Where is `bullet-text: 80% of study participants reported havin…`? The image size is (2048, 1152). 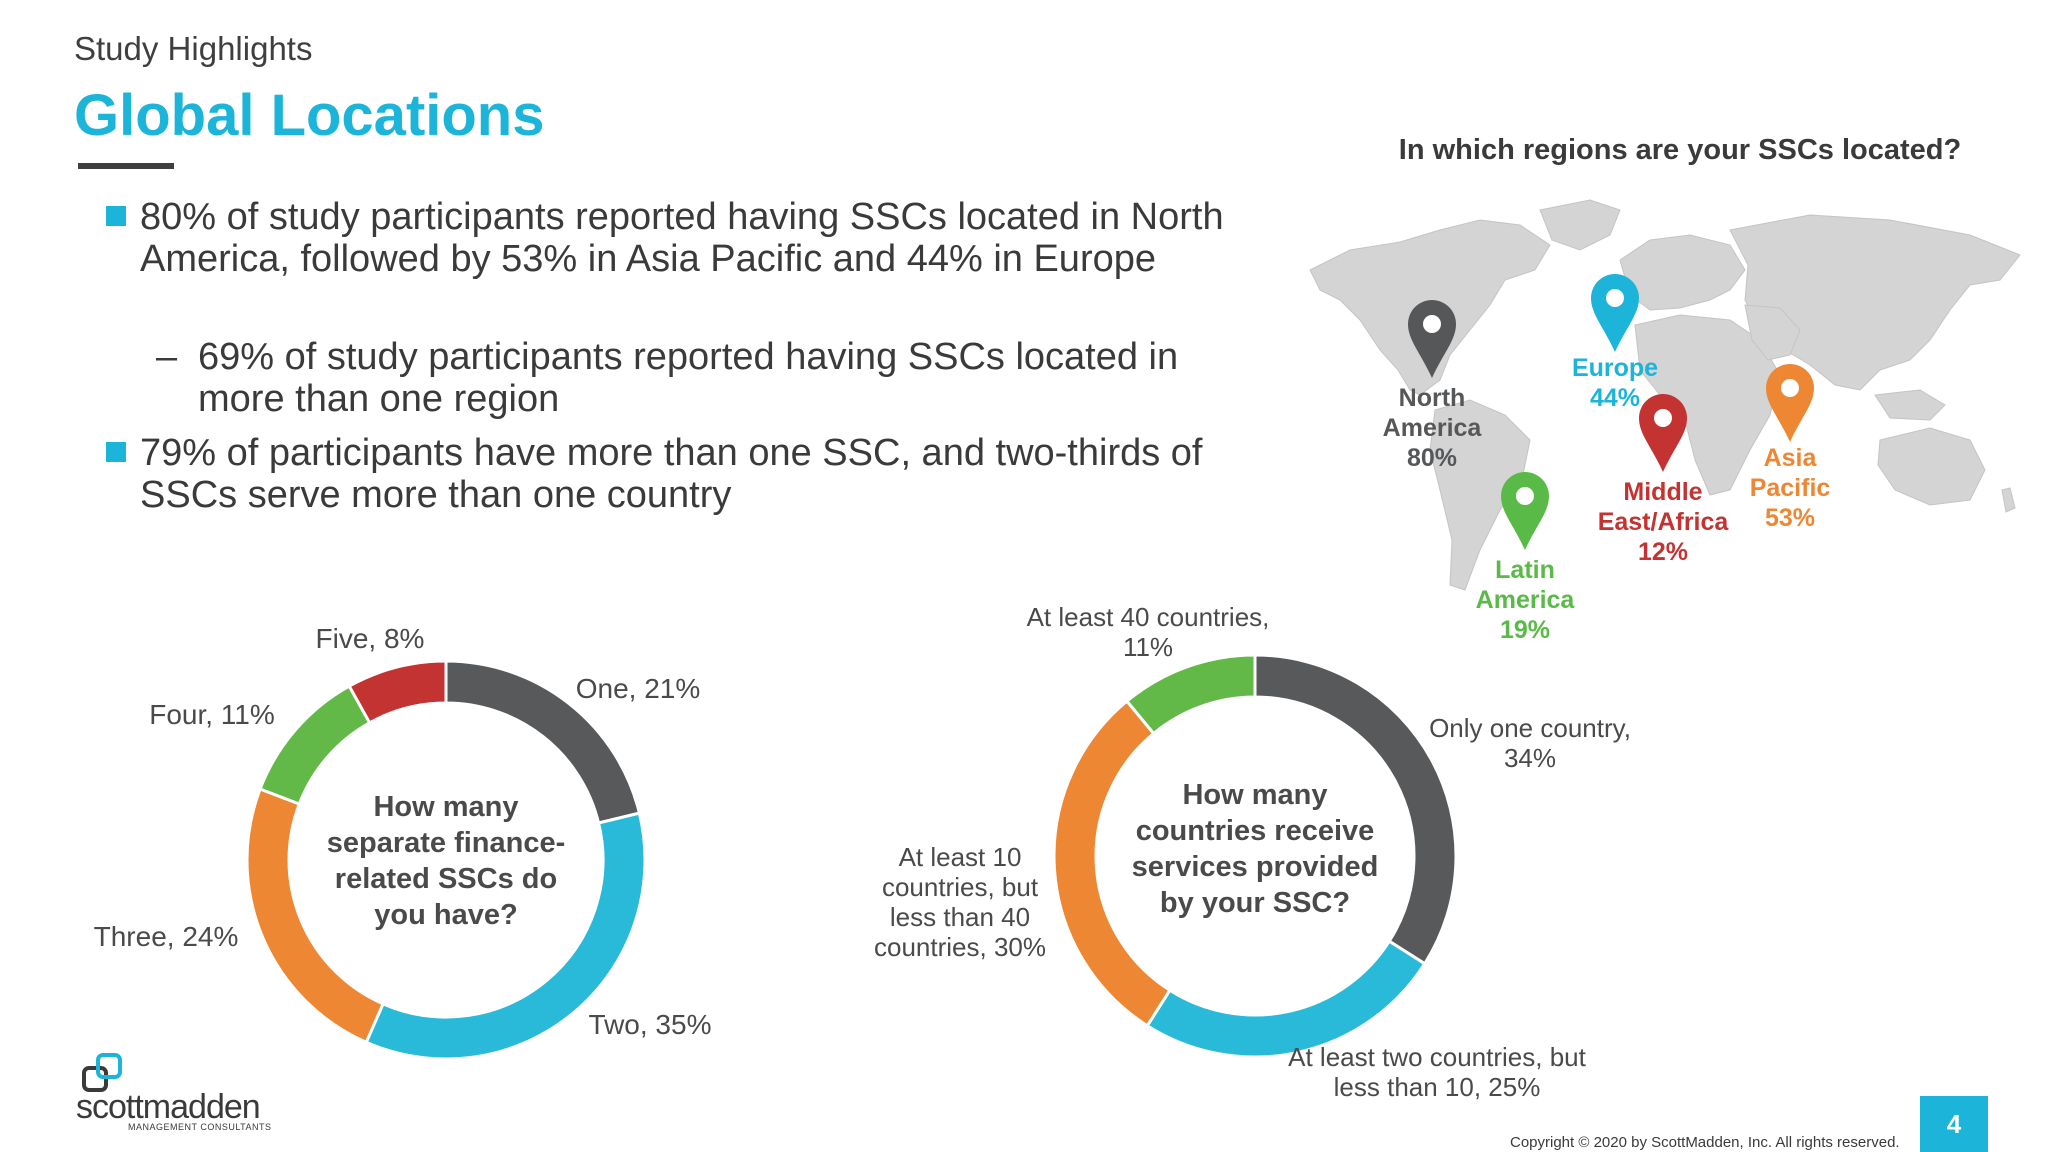 bullet-text: 80% of study participants reported havin… is located at coordinates (682, 238).